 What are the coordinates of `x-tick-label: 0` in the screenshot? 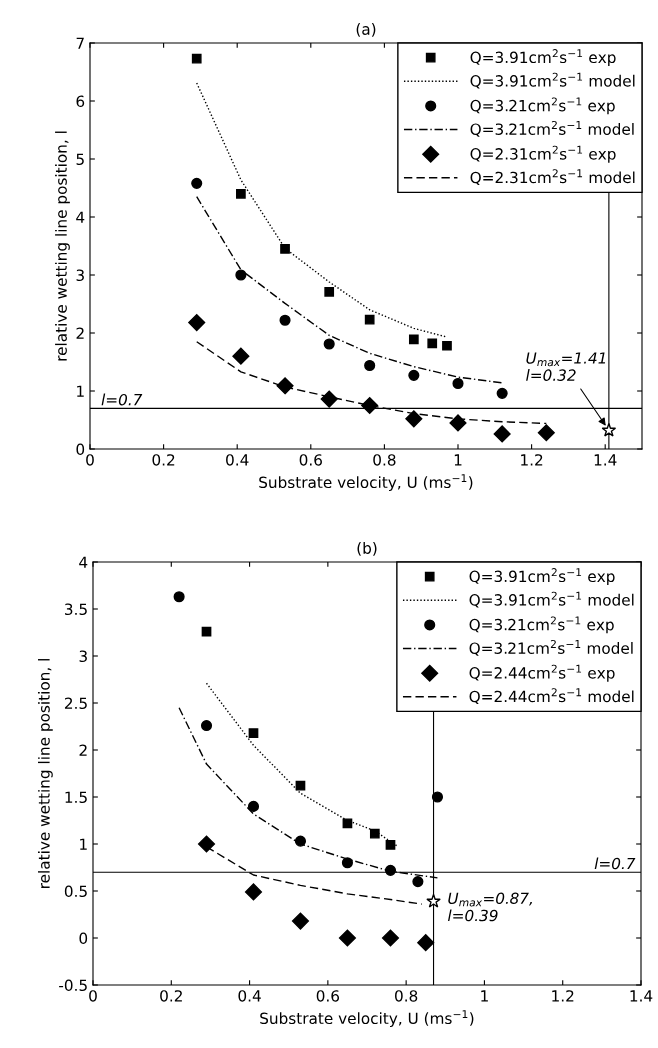 It's located at (93, 996).